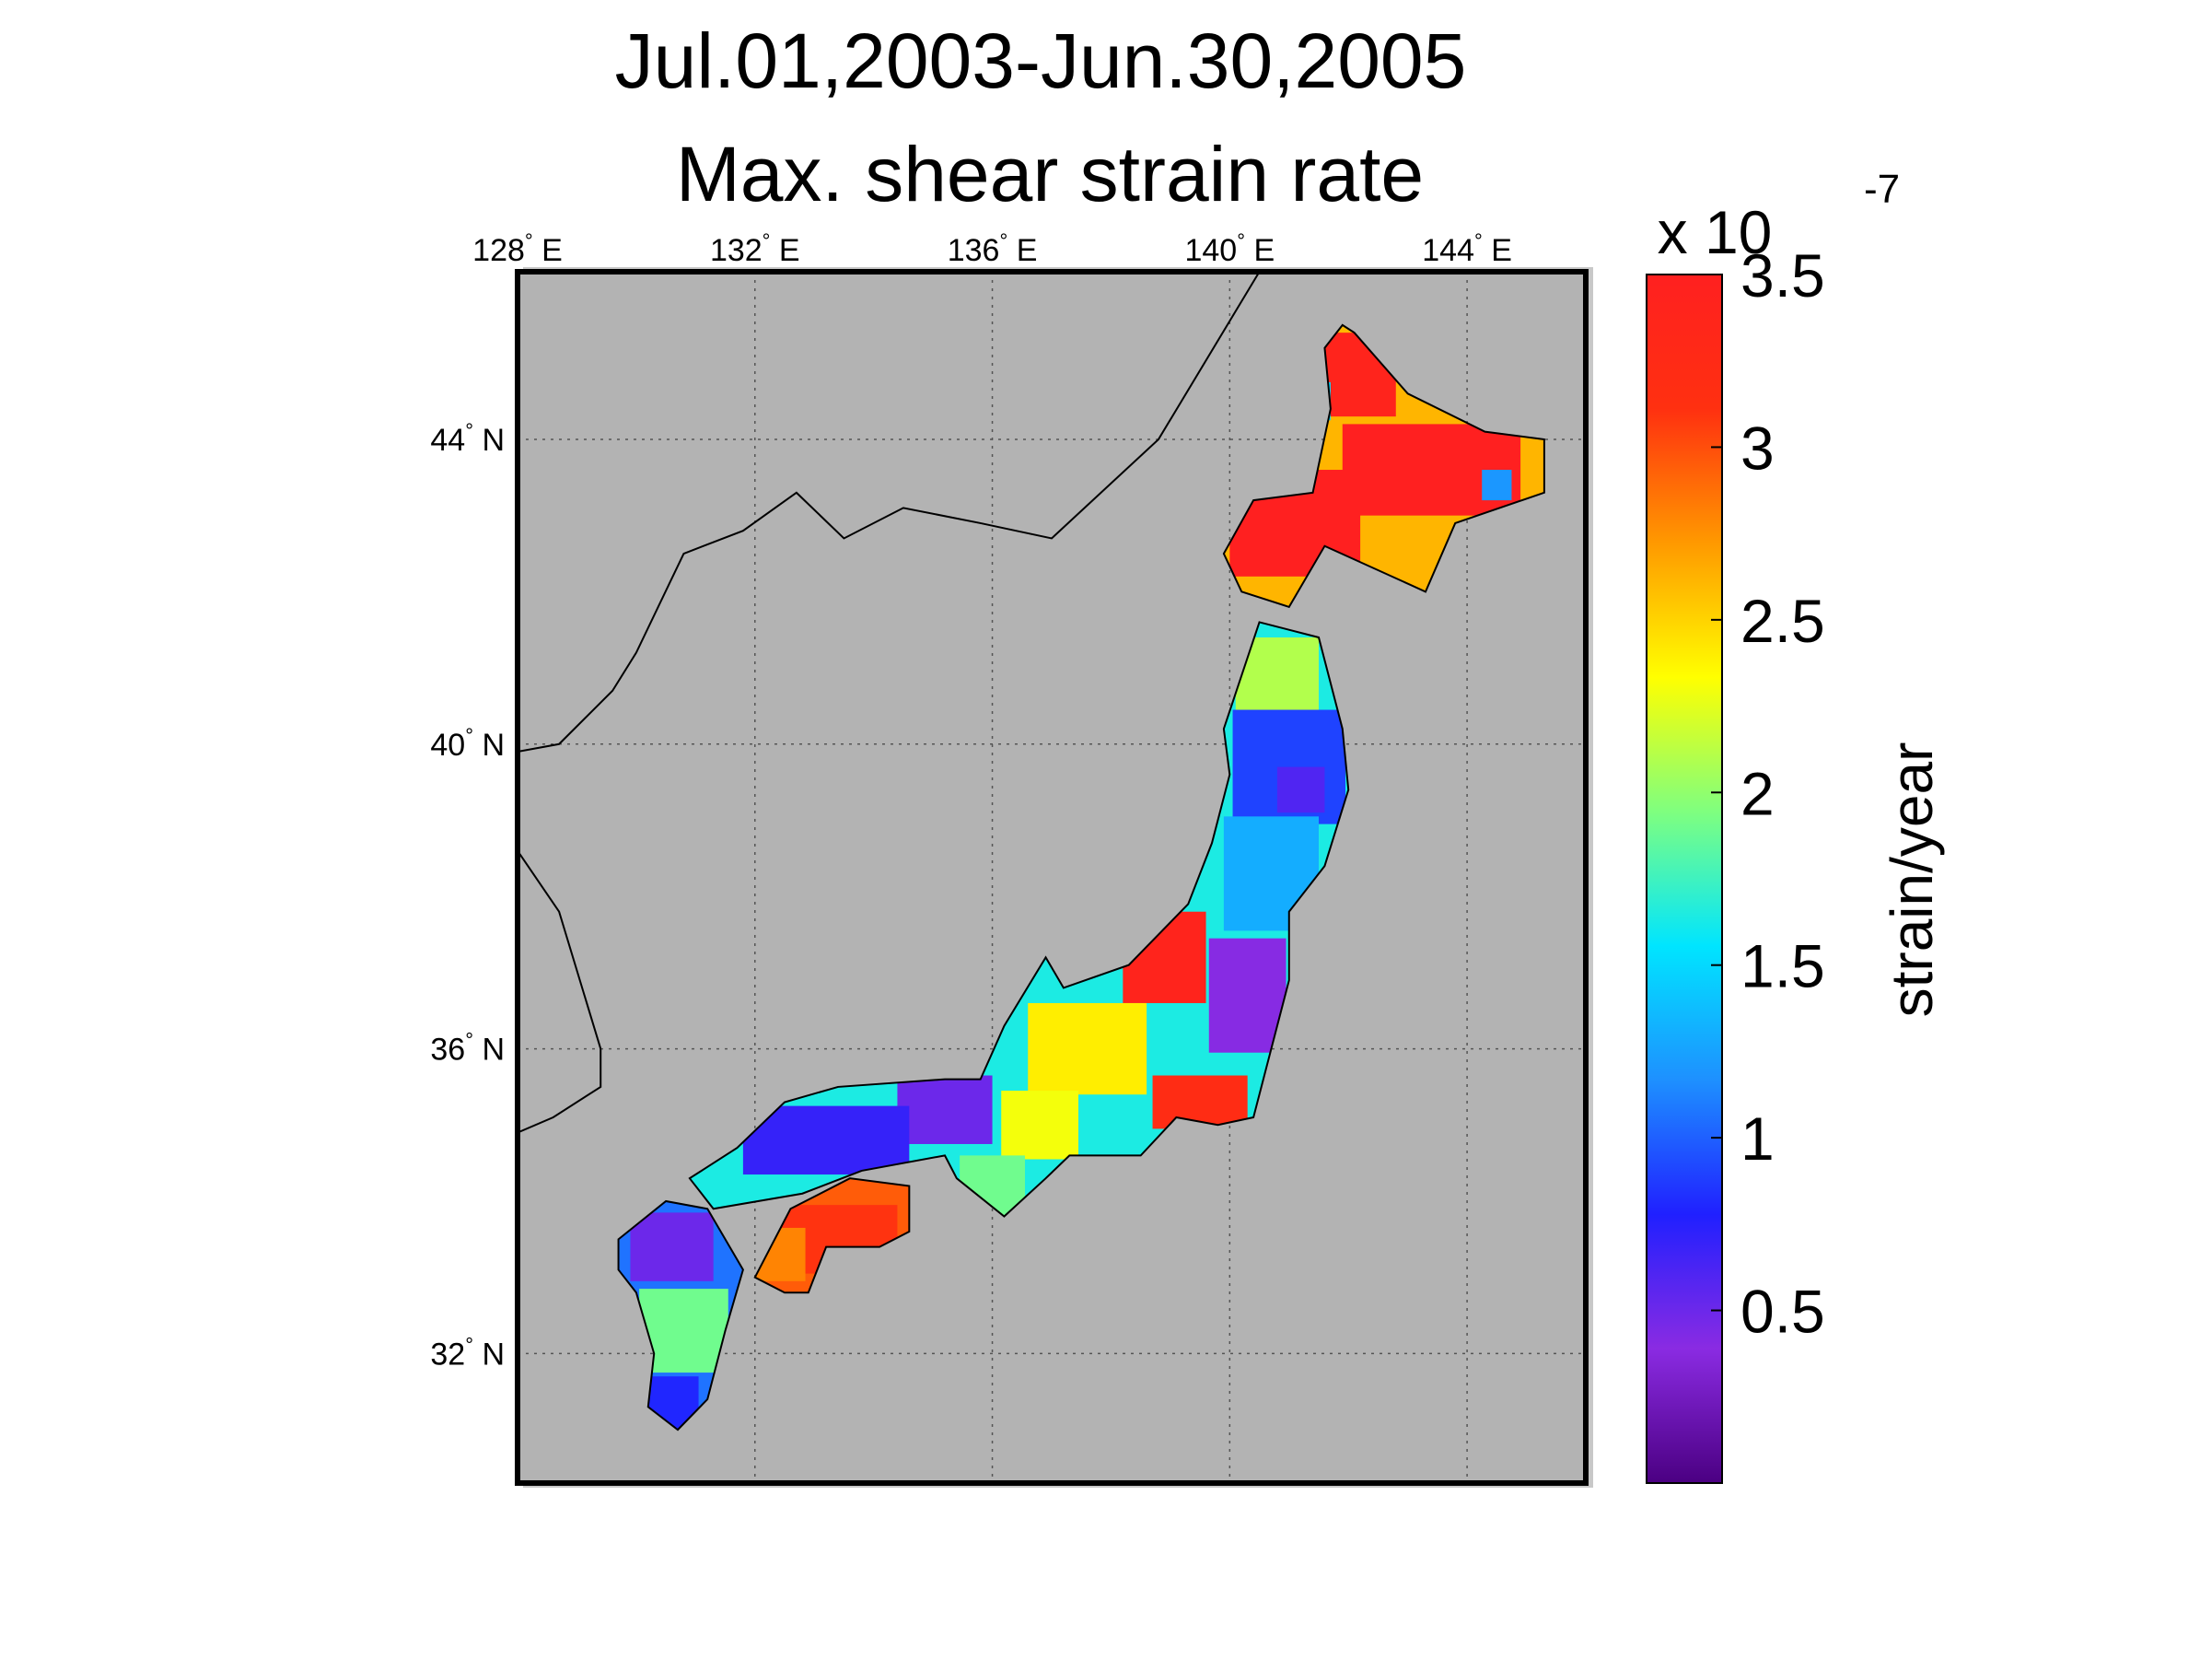 The width and height of the screenshot is (2212, 1659). I want to click on longitude-tick-label: 140° E, so click(1229, 248).